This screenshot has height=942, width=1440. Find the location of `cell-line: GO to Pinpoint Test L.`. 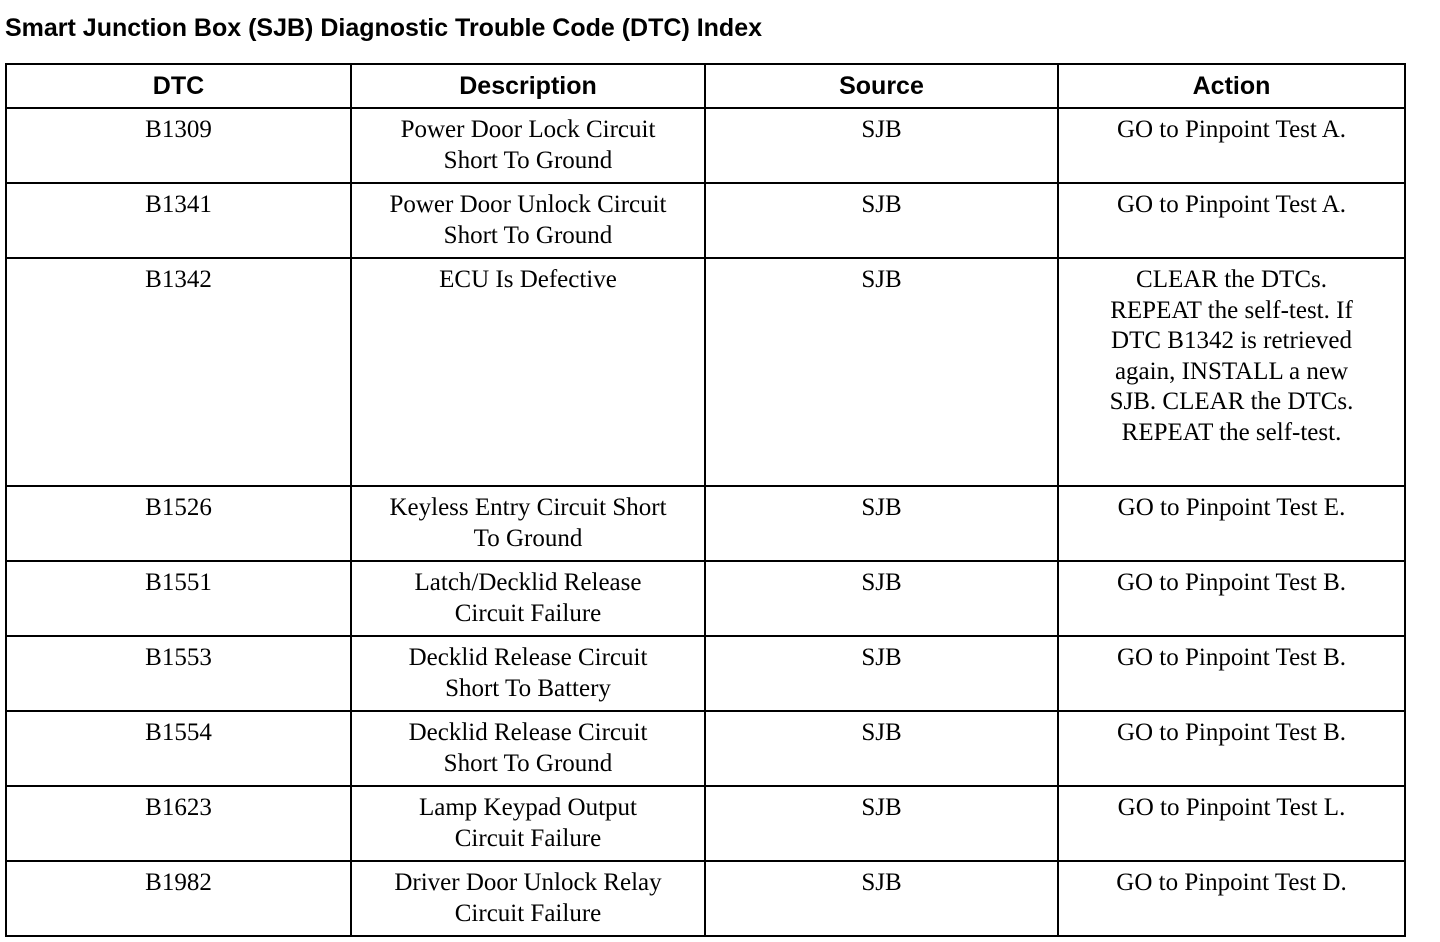

cell-line: GO to Pinpoint Test L. is located at coordinates (1231, 807).